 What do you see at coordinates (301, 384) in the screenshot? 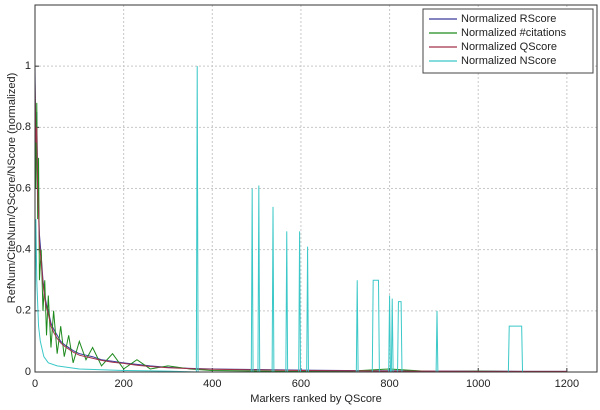
I see `x-tick-label: 600` at bounding box center [301, 384].